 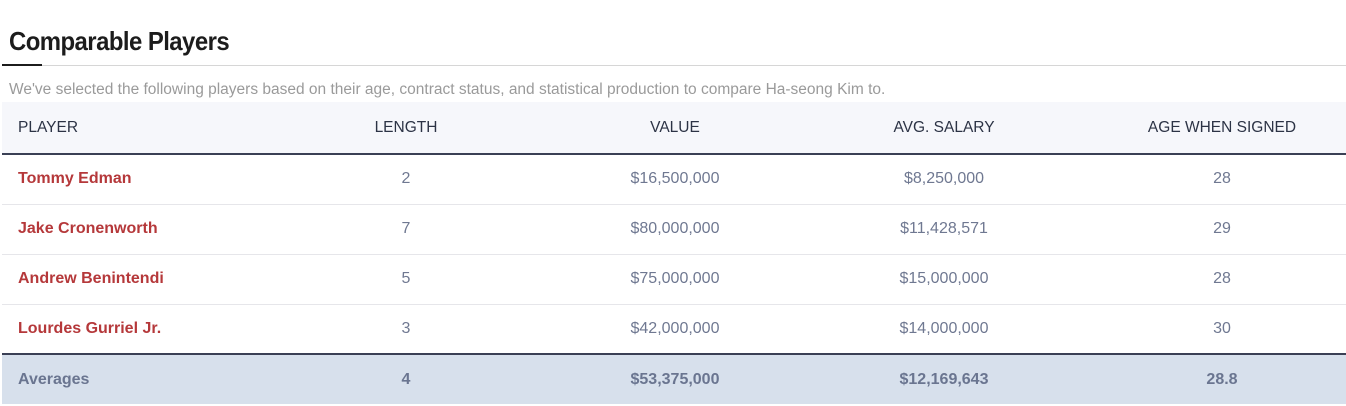 What do you see at coordinates (88, 228) in the screenshot?
I see `player-link: Jake Cronenworth` at bounding box center [88, 228].